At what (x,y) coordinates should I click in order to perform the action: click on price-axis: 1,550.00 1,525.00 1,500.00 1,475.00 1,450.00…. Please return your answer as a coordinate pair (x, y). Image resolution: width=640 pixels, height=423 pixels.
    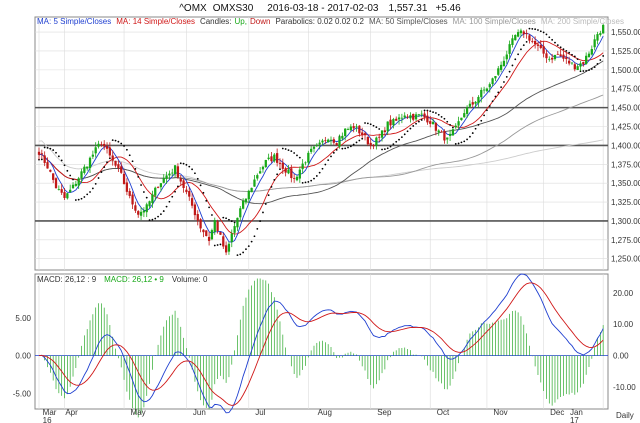
    Looking at the image, I should click on (625, 146).